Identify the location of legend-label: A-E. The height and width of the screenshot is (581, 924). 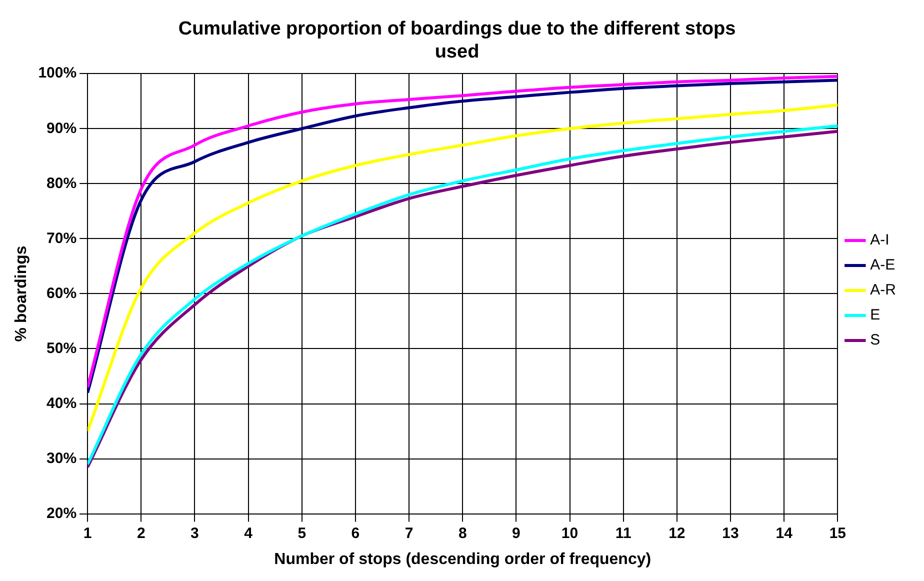
(883, 265).